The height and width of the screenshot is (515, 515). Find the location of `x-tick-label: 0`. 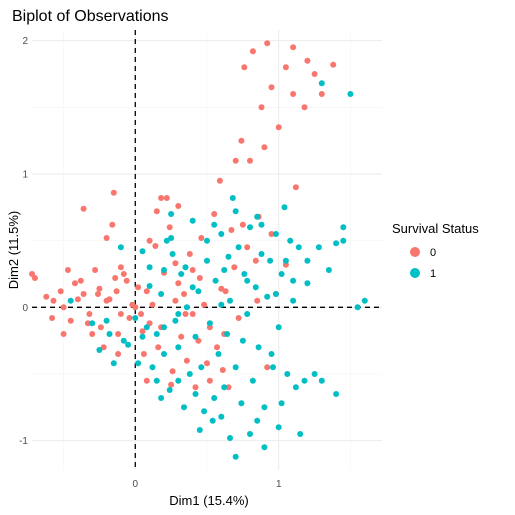

x-tick-label: 0 is located at coordinates (135, 484).